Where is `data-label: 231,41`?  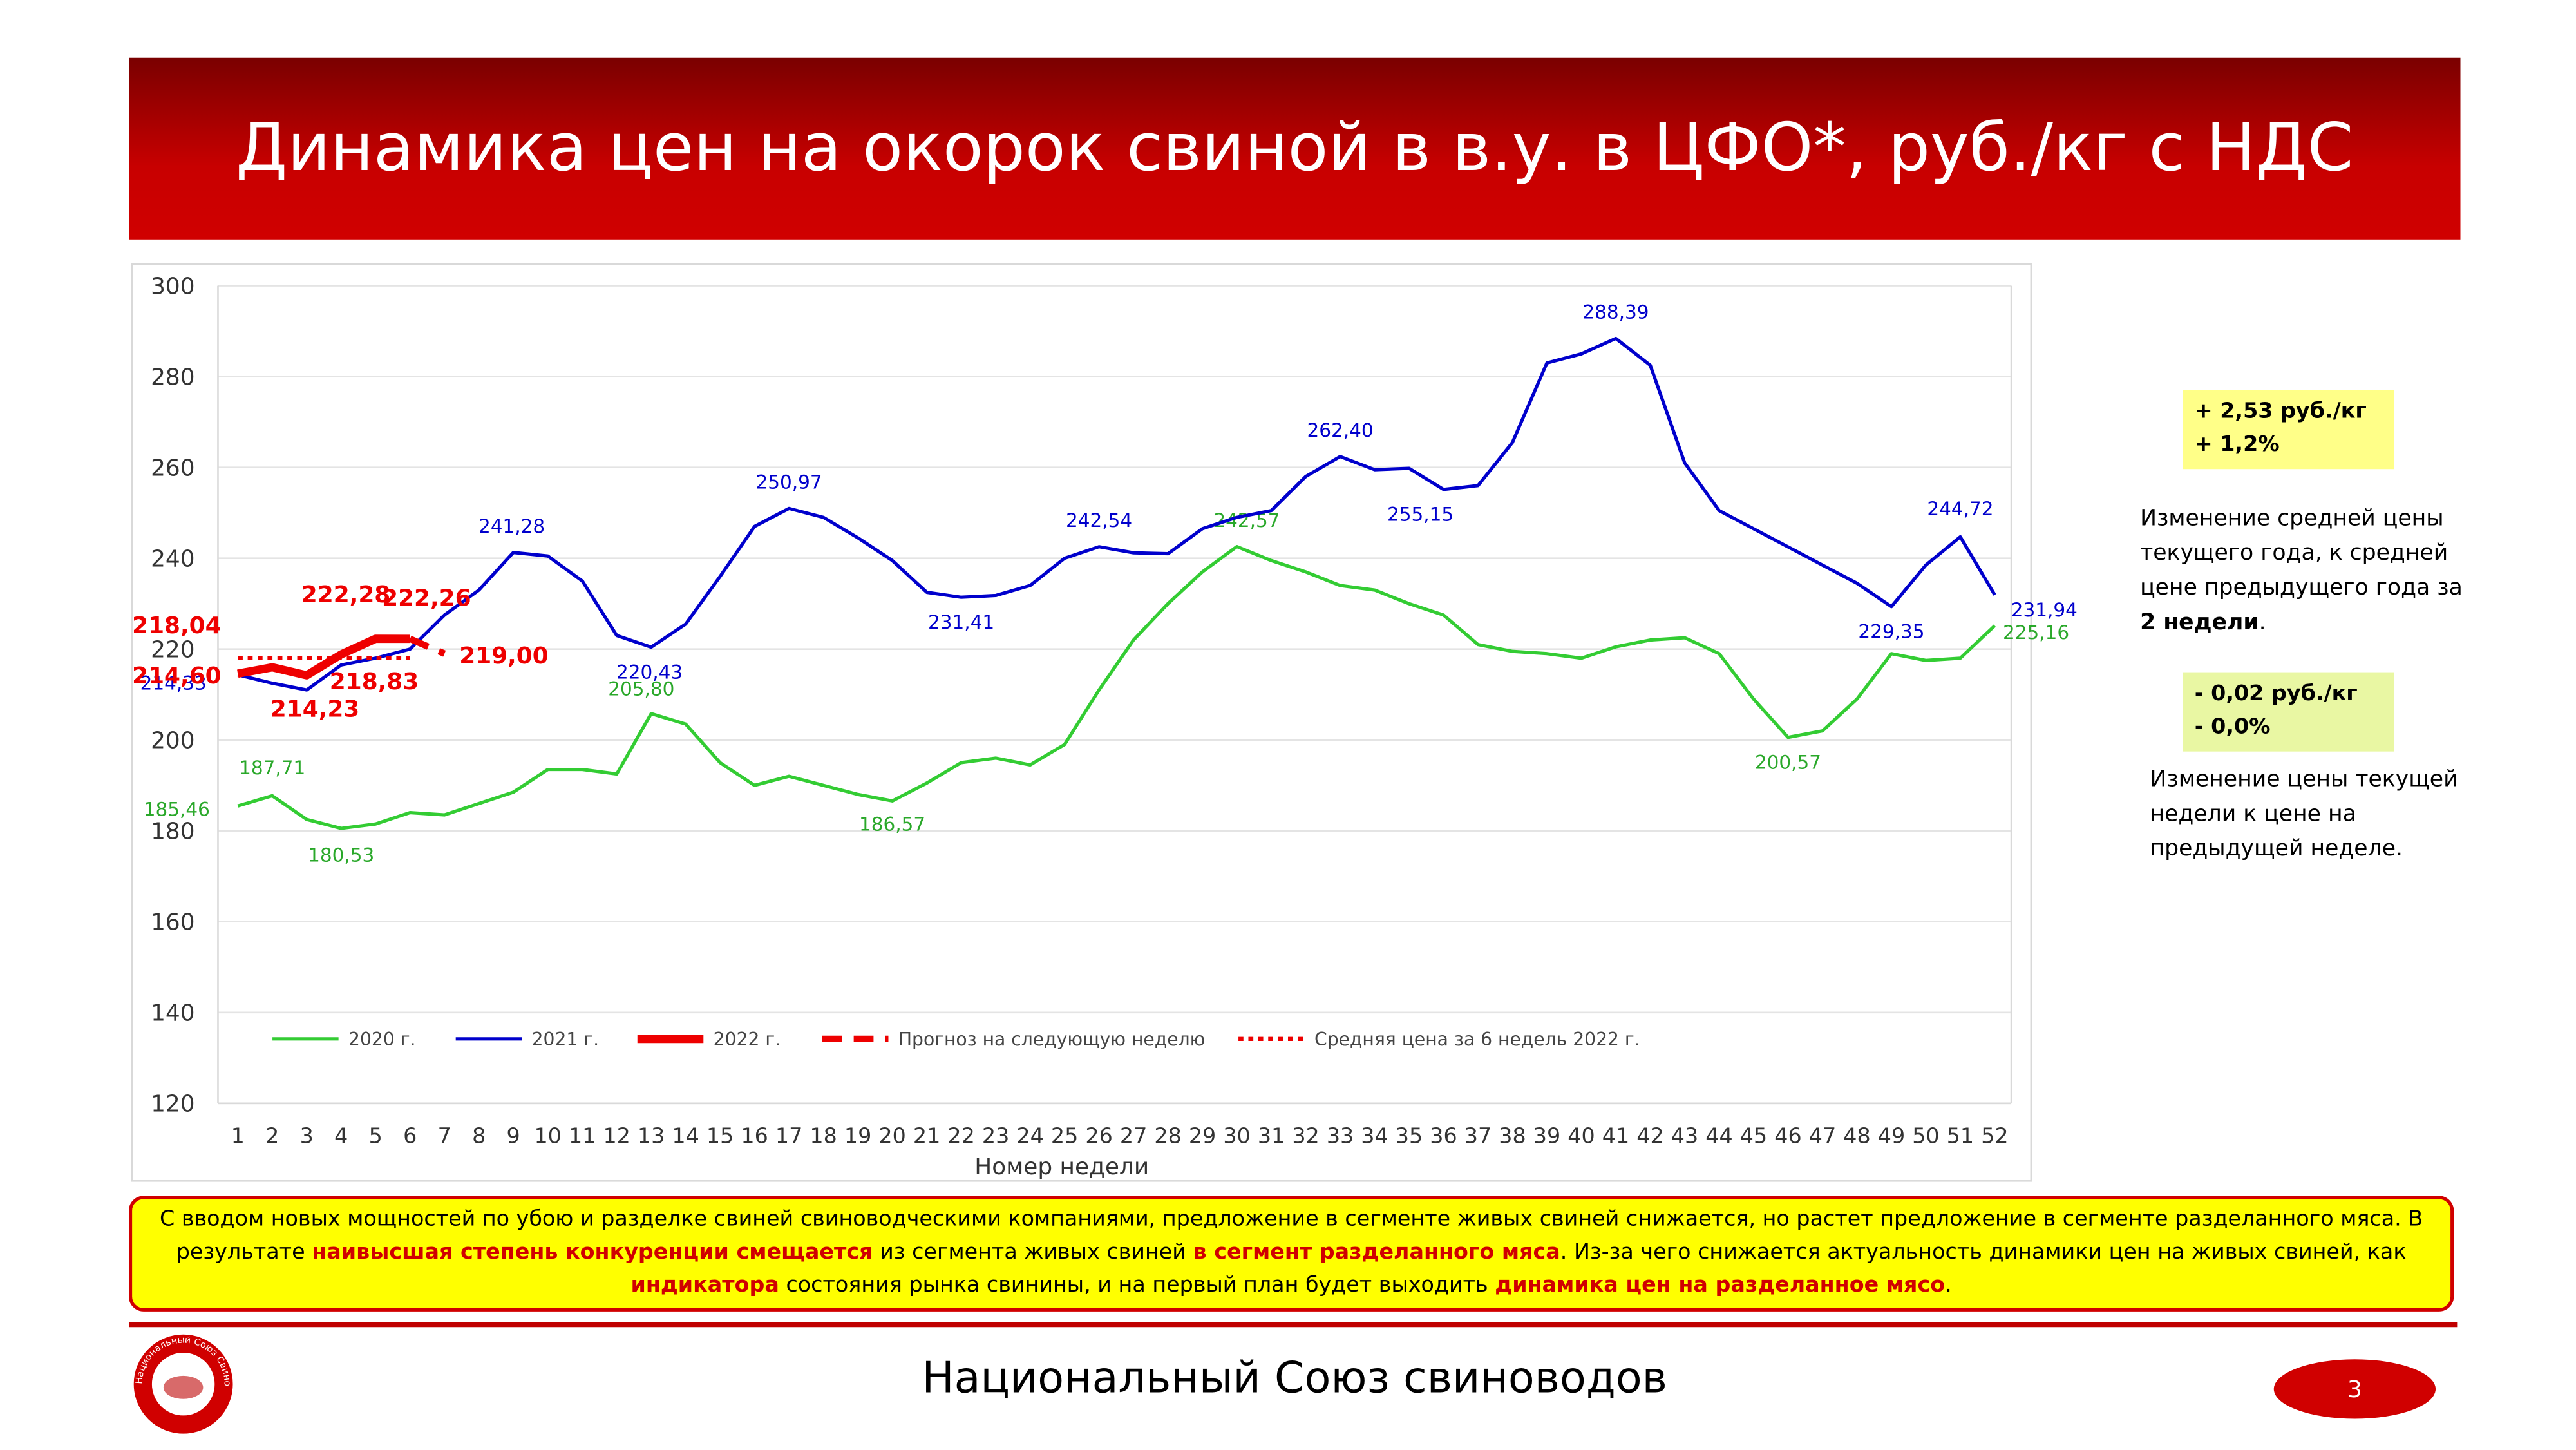
data-label: 231,41 is located at coordinates (961, 622).